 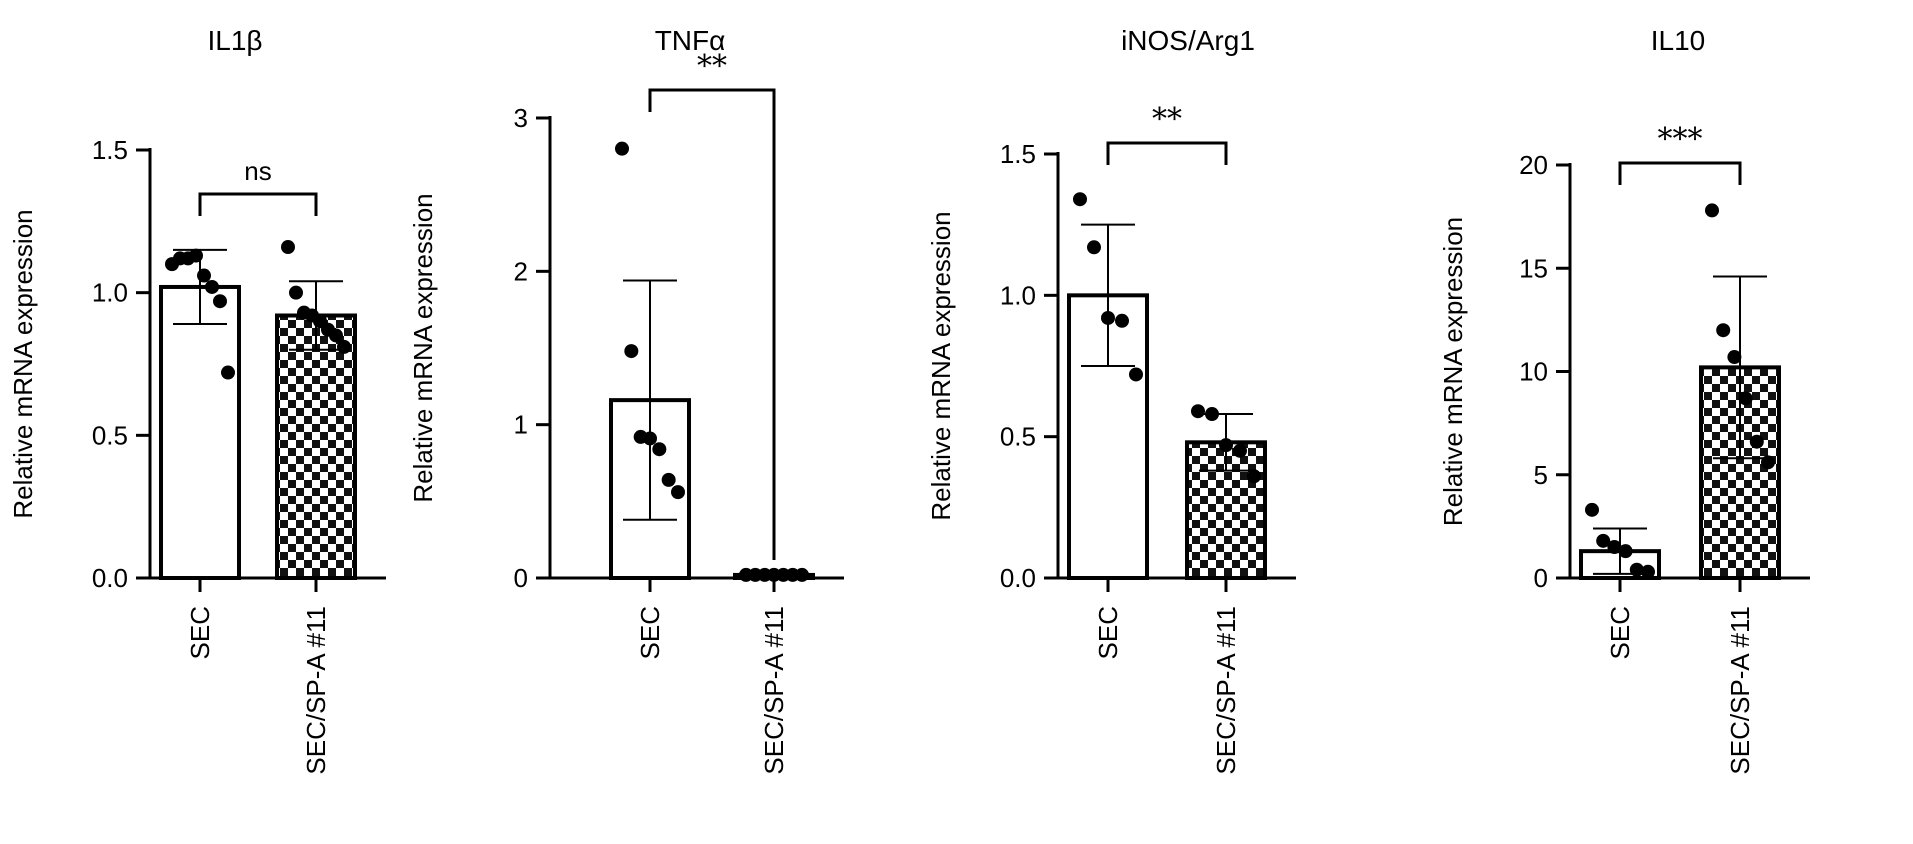 I want to click on panel-title: IL10, so click(x=1678, y=40).